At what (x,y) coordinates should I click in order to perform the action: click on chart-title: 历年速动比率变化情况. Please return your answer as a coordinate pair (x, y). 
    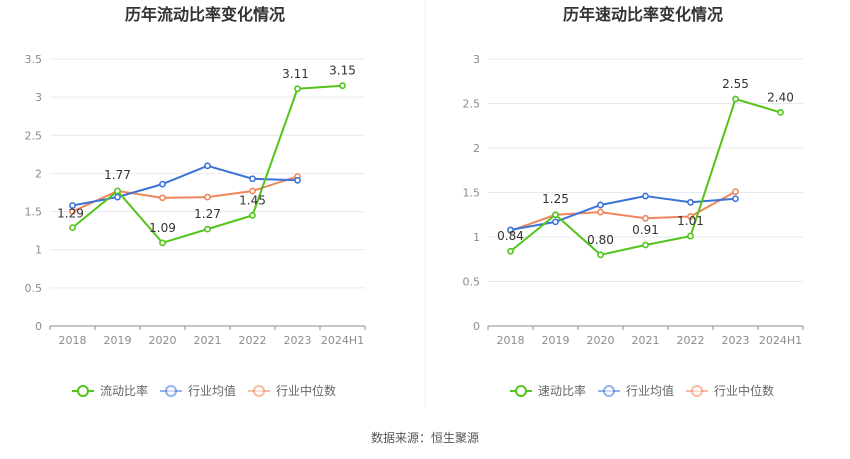
    Looking at the image, I should click on (643, 14).